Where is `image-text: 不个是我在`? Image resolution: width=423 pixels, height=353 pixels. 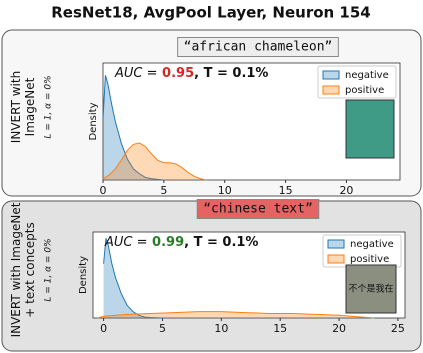 image-text: 不个是我在 is located at coordinates (370, 289).